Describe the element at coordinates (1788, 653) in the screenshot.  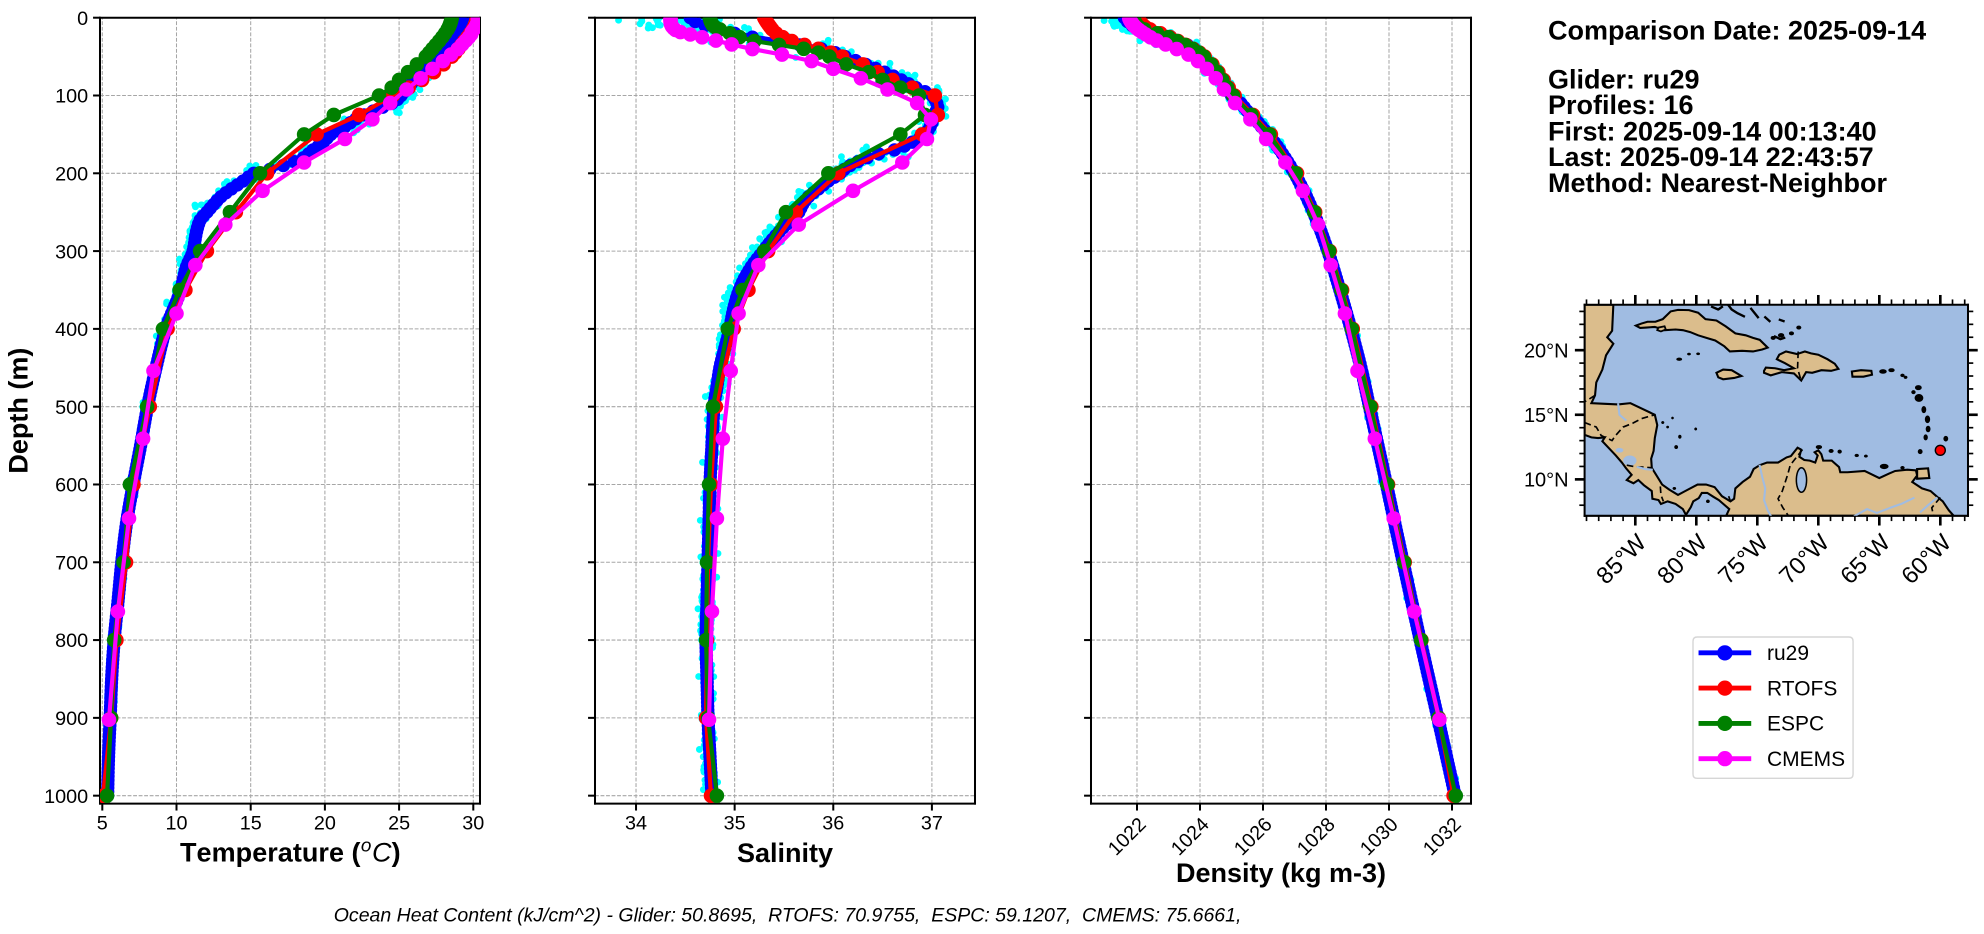
I see `svg-text: ru29` at that location.